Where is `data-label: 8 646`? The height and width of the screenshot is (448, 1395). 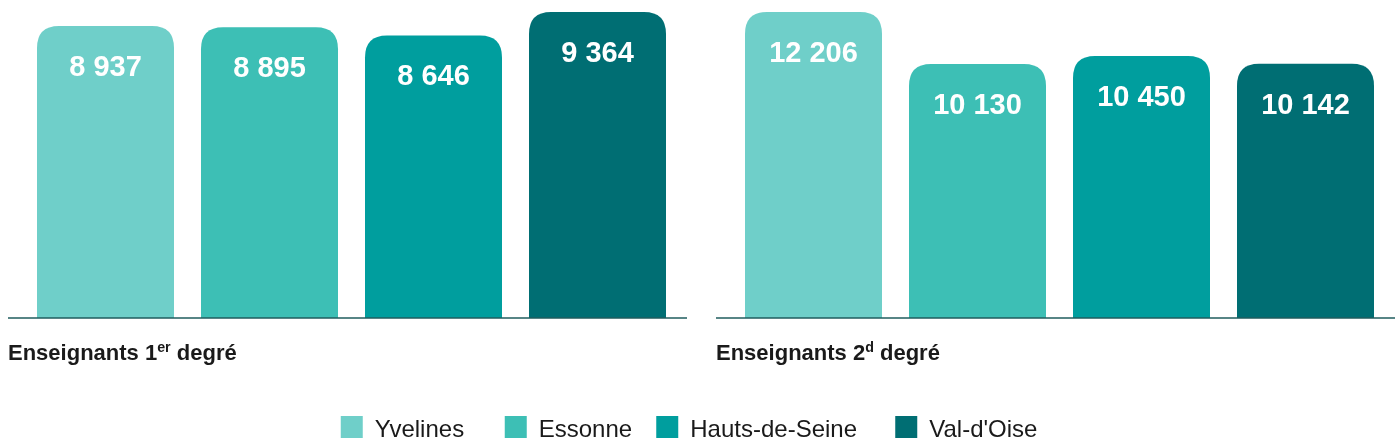 data-label: 8 646 is located at coordinates (433, 75).